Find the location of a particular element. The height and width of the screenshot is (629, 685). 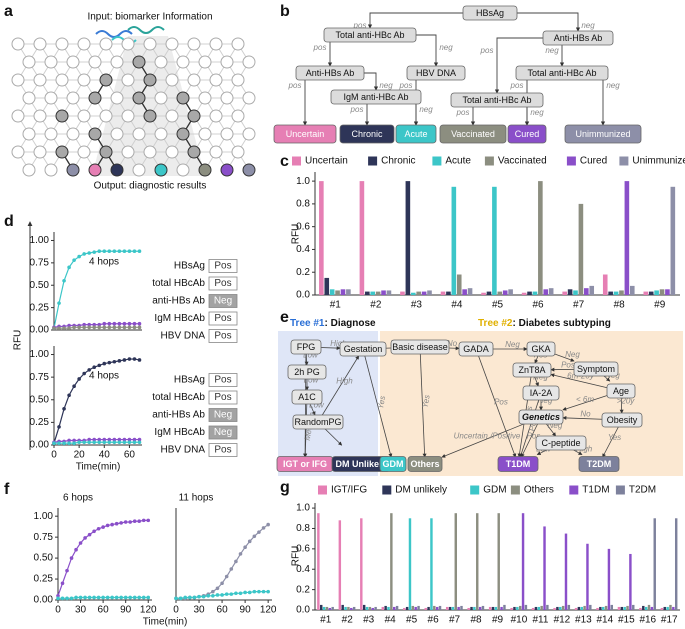

x-axis-label: Time(min) is located at coordinates (98, 467).